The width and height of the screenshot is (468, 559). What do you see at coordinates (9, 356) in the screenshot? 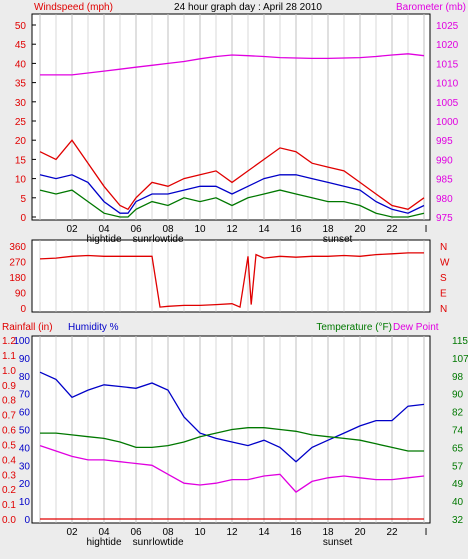
I see `rainfall-tick: 1.1` at bounding box center [9, 356].